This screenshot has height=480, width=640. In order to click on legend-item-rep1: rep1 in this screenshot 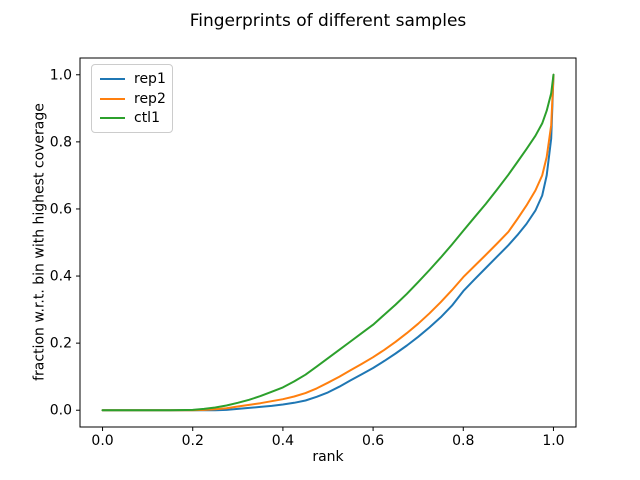, I will do `click(133, 79)`.